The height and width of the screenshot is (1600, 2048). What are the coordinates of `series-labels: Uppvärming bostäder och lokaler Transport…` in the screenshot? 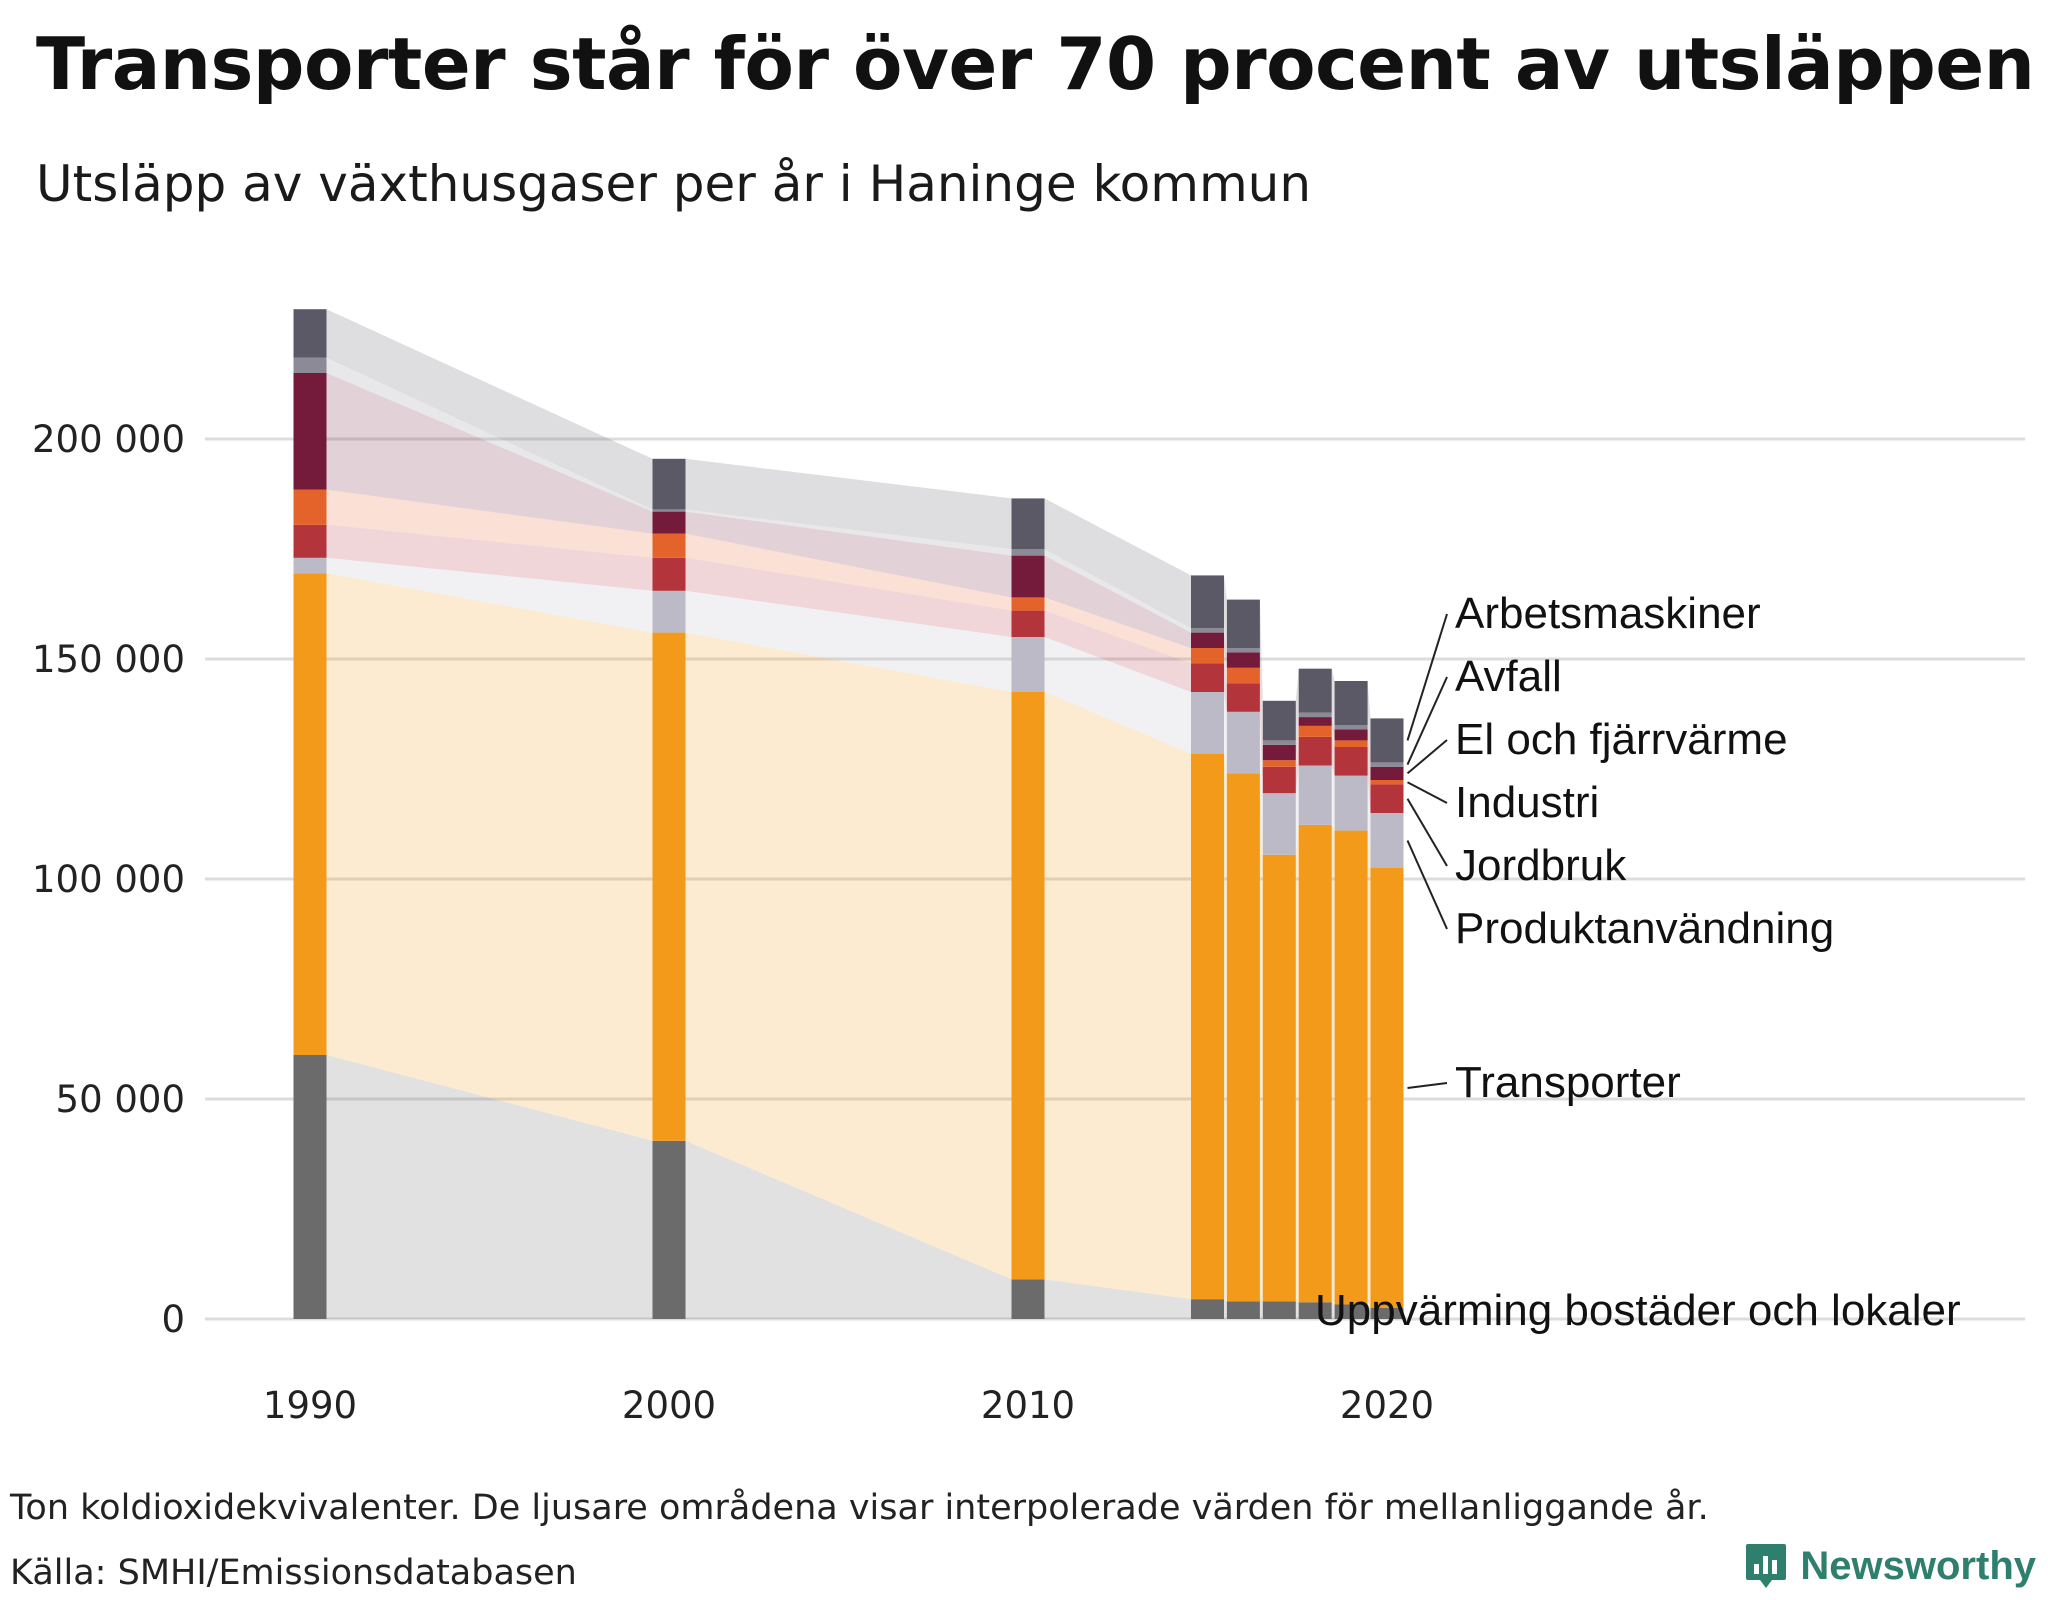 It's located at (1638, 962).